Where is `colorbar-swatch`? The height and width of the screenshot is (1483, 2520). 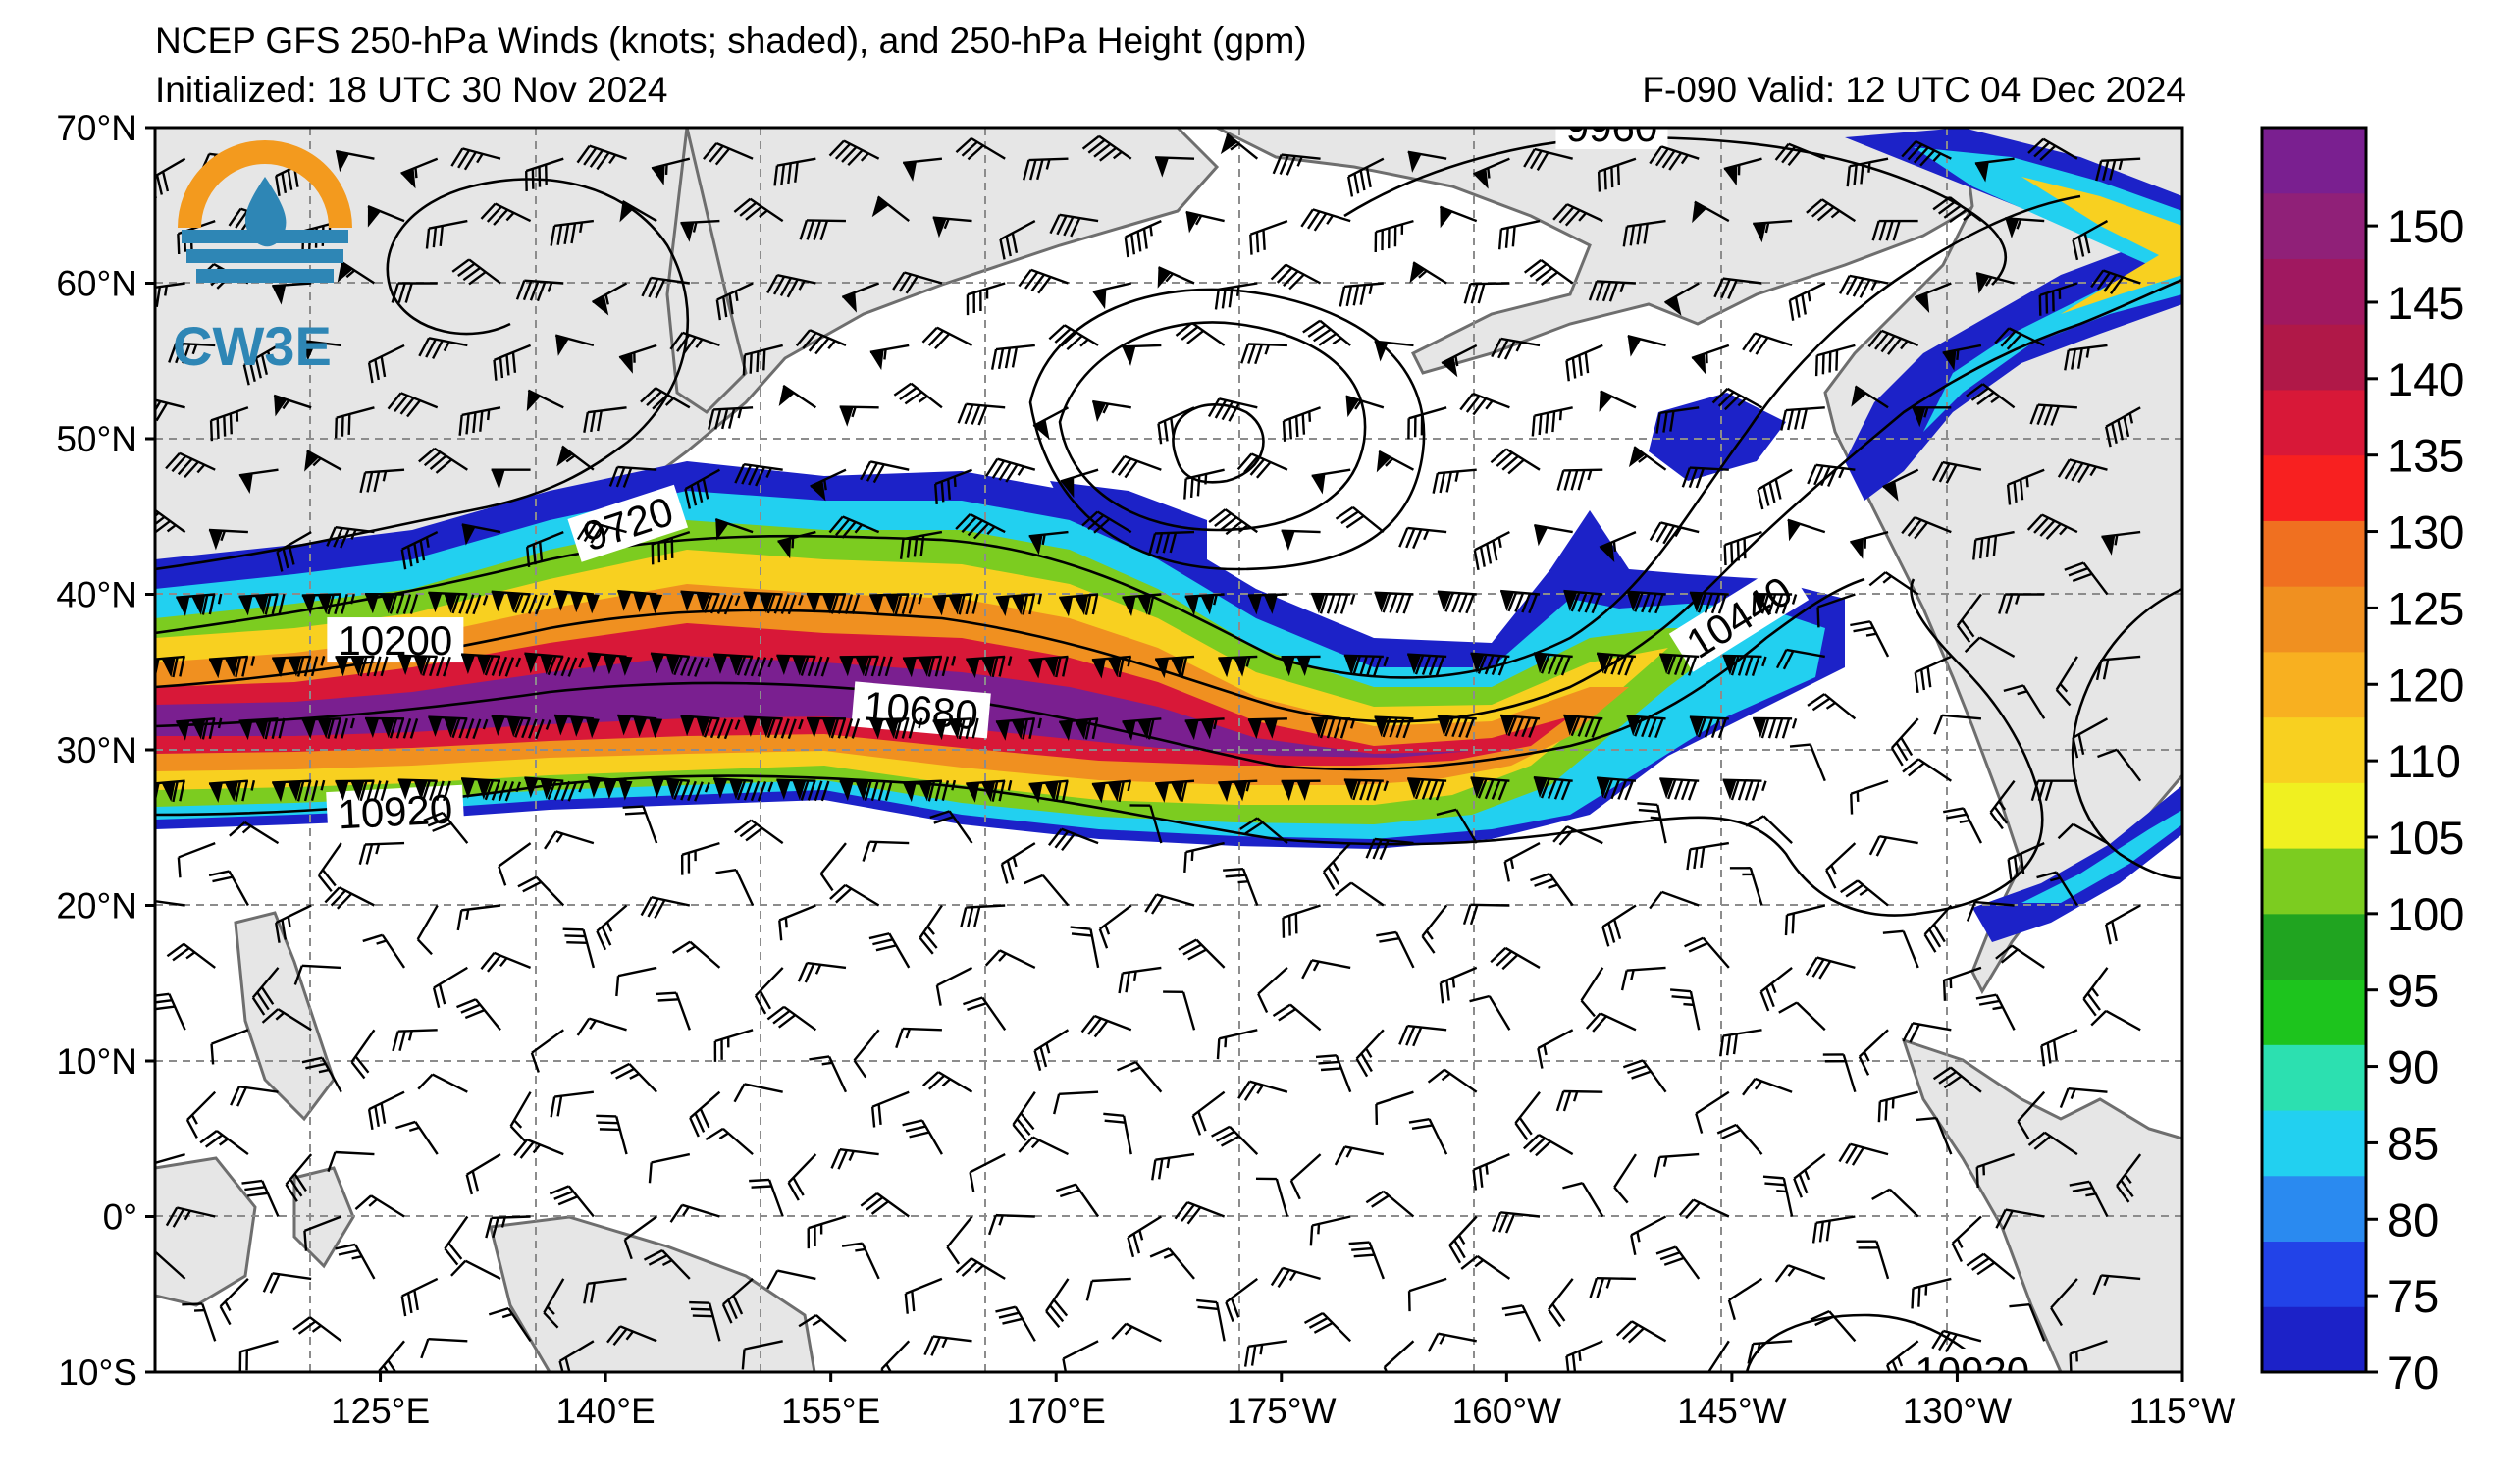
colorbar-swatch is located at coordinates (2314, 684).